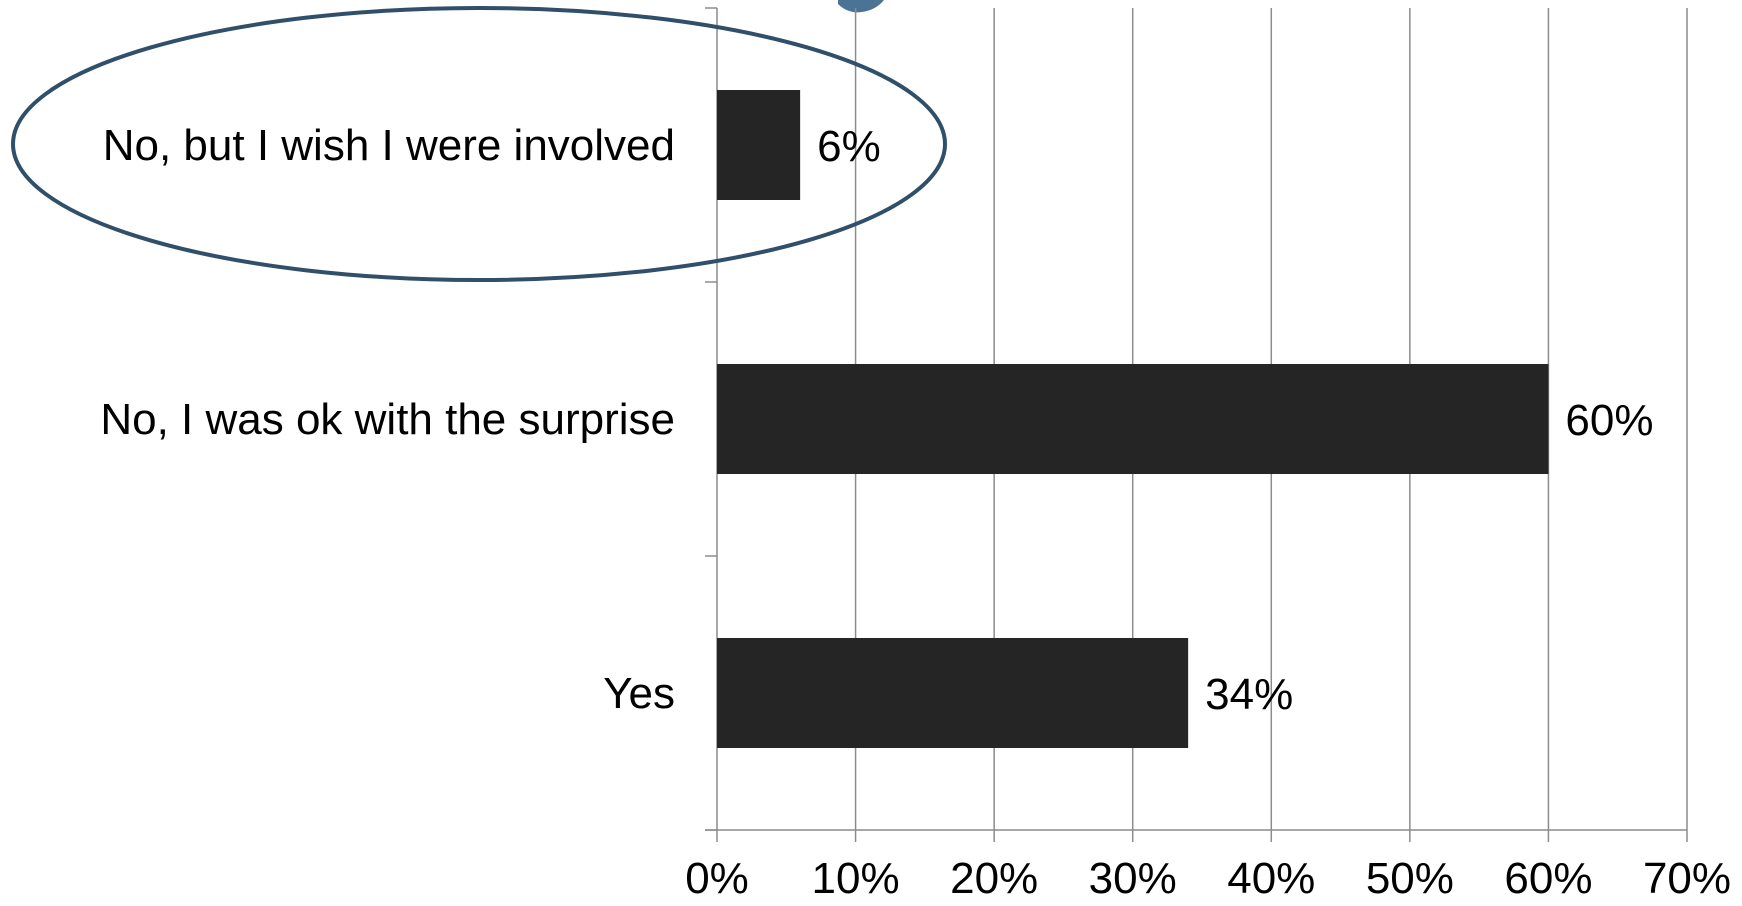 The image size is (1742, 906). Describe the element at coordinates (1410, 878) in the screenshot. I see `x-tick-label: 50%` at that location.